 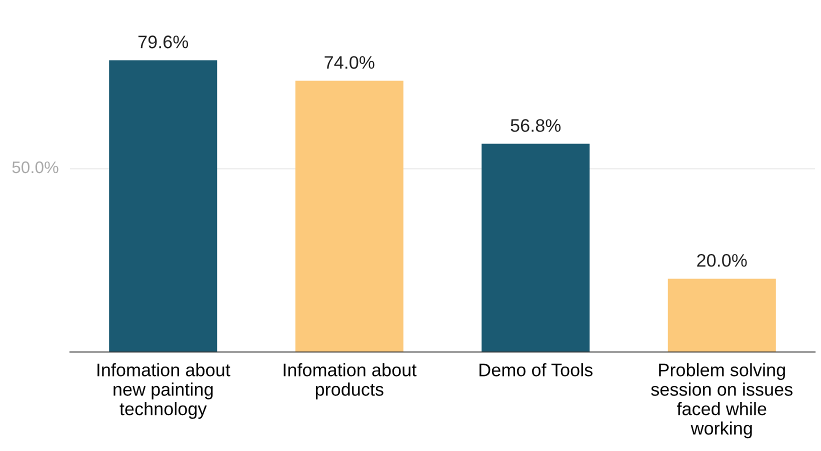 I want to click on x-tick-label: Problem solving session on issues faced while working, so click(x=721, y=400).